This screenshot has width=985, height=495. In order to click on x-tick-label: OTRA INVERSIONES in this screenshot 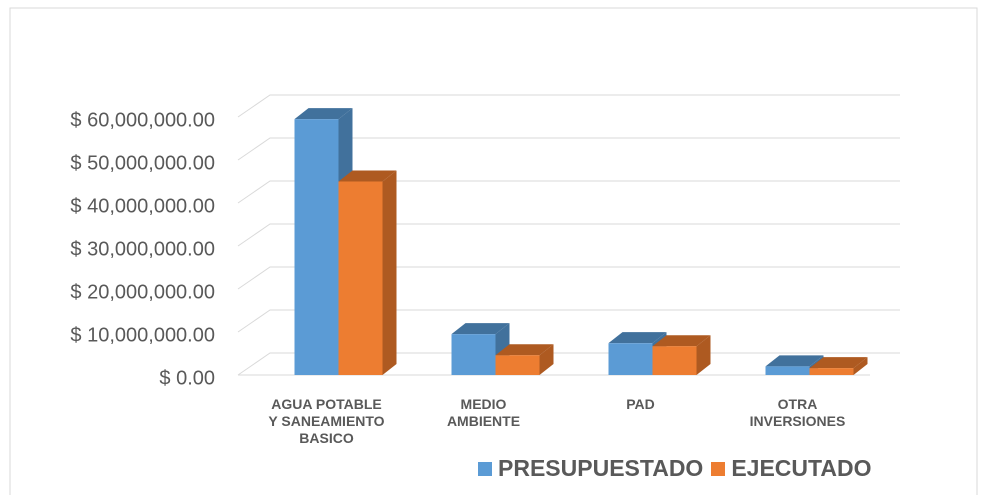, I will do `click(797, 412)`.